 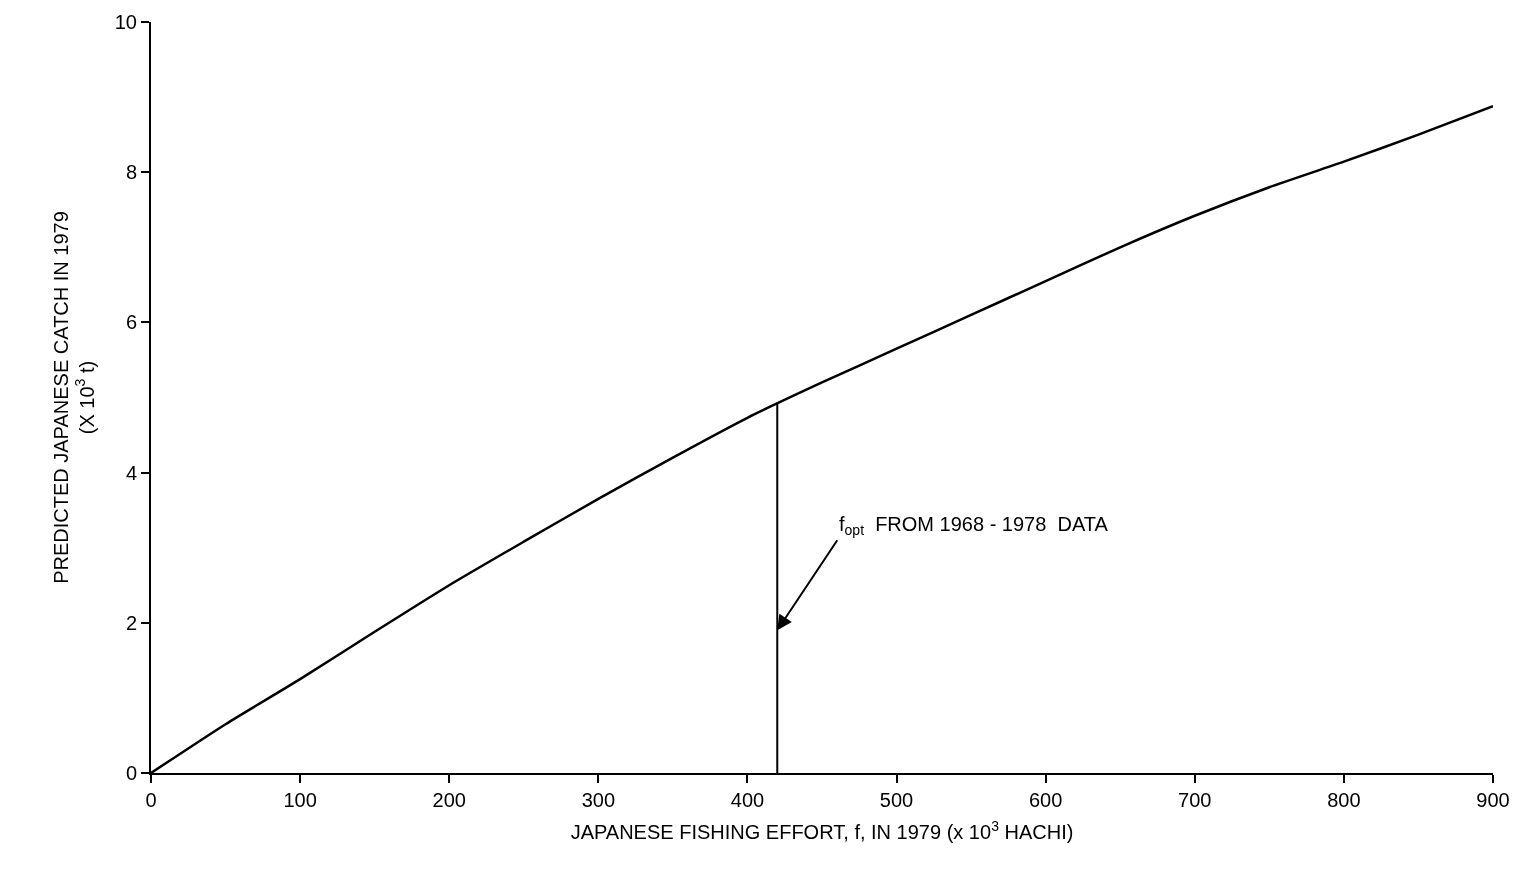 I want to click on x-tick-label: 0, so click(x=151, y=800).